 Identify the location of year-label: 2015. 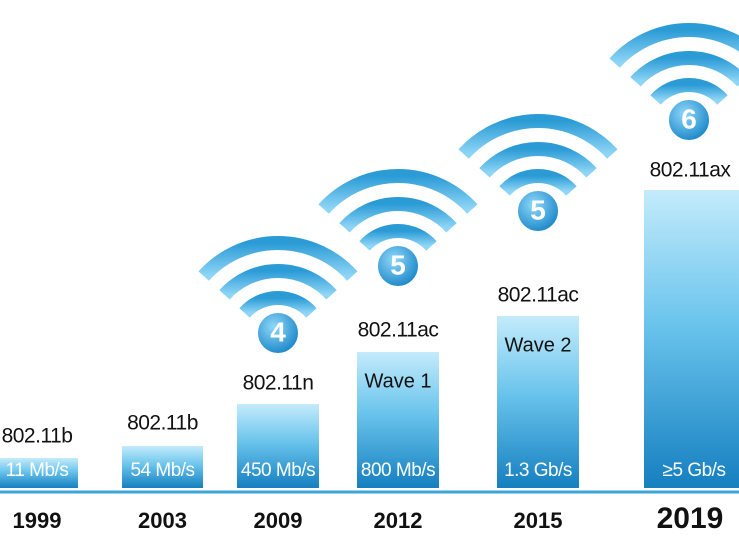
(538, 520).